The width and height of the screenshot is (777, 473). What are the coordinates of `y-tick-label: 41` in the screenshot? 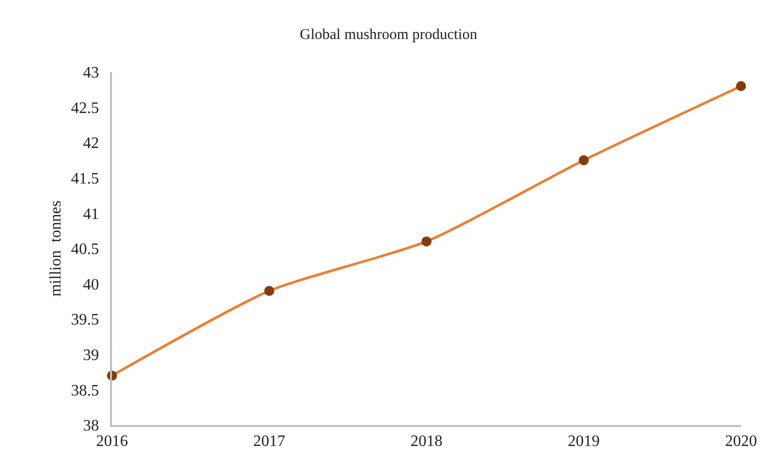 It's located at (91, 214).